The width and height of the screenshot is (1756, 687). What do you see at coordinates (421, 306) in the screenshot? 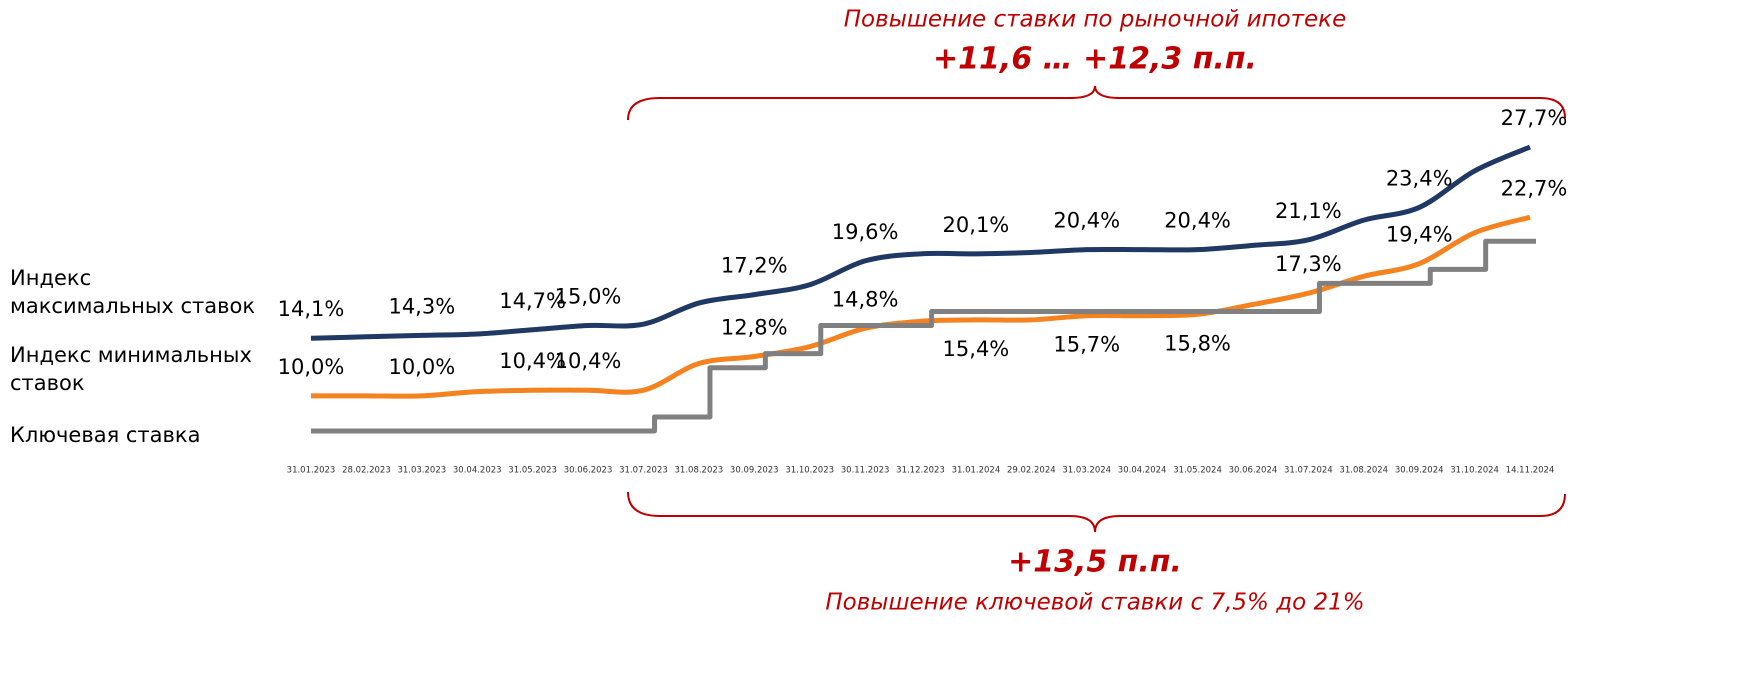
I see `data-label: 14,3%` at bounding box center [421, 306].